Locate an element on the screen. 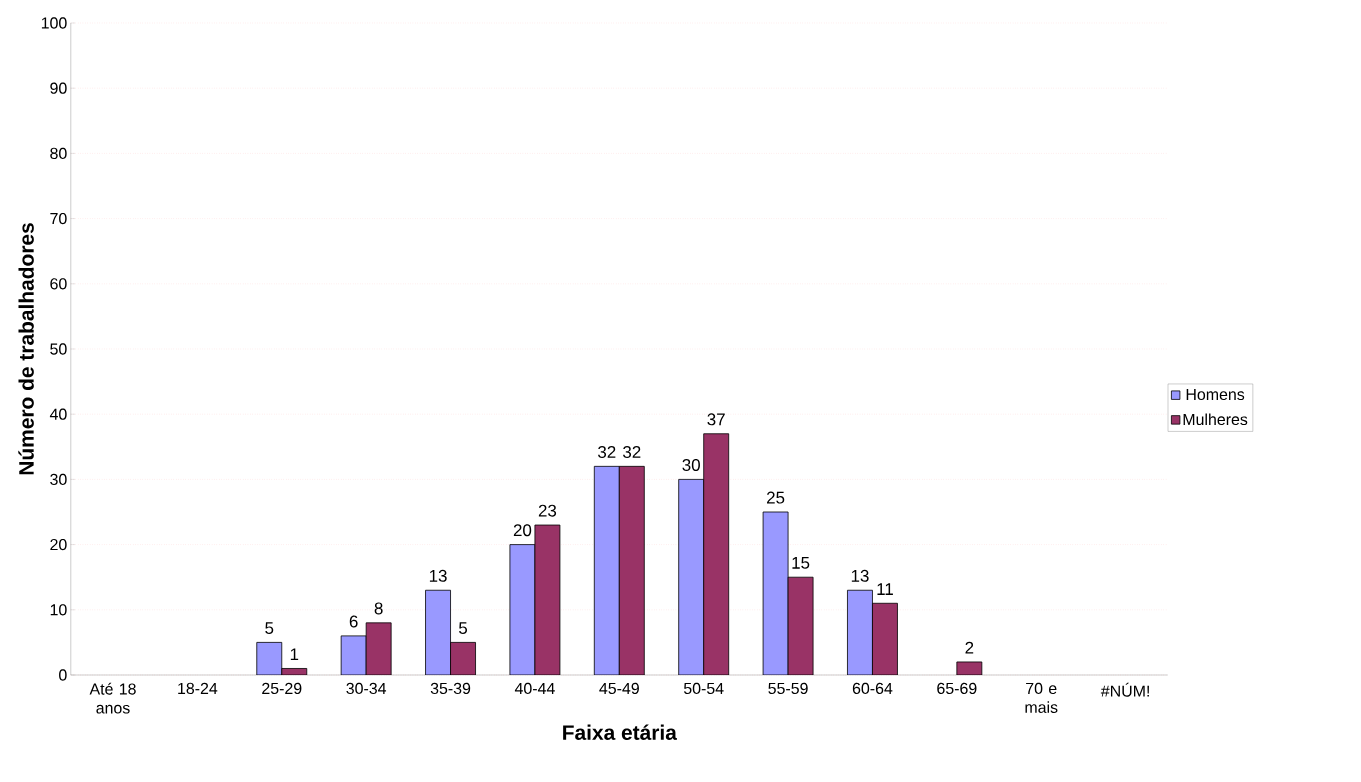 The height and width of the screenshot is (782, 1361). y-tick-label: 80 is located at coordinates (58, 153).